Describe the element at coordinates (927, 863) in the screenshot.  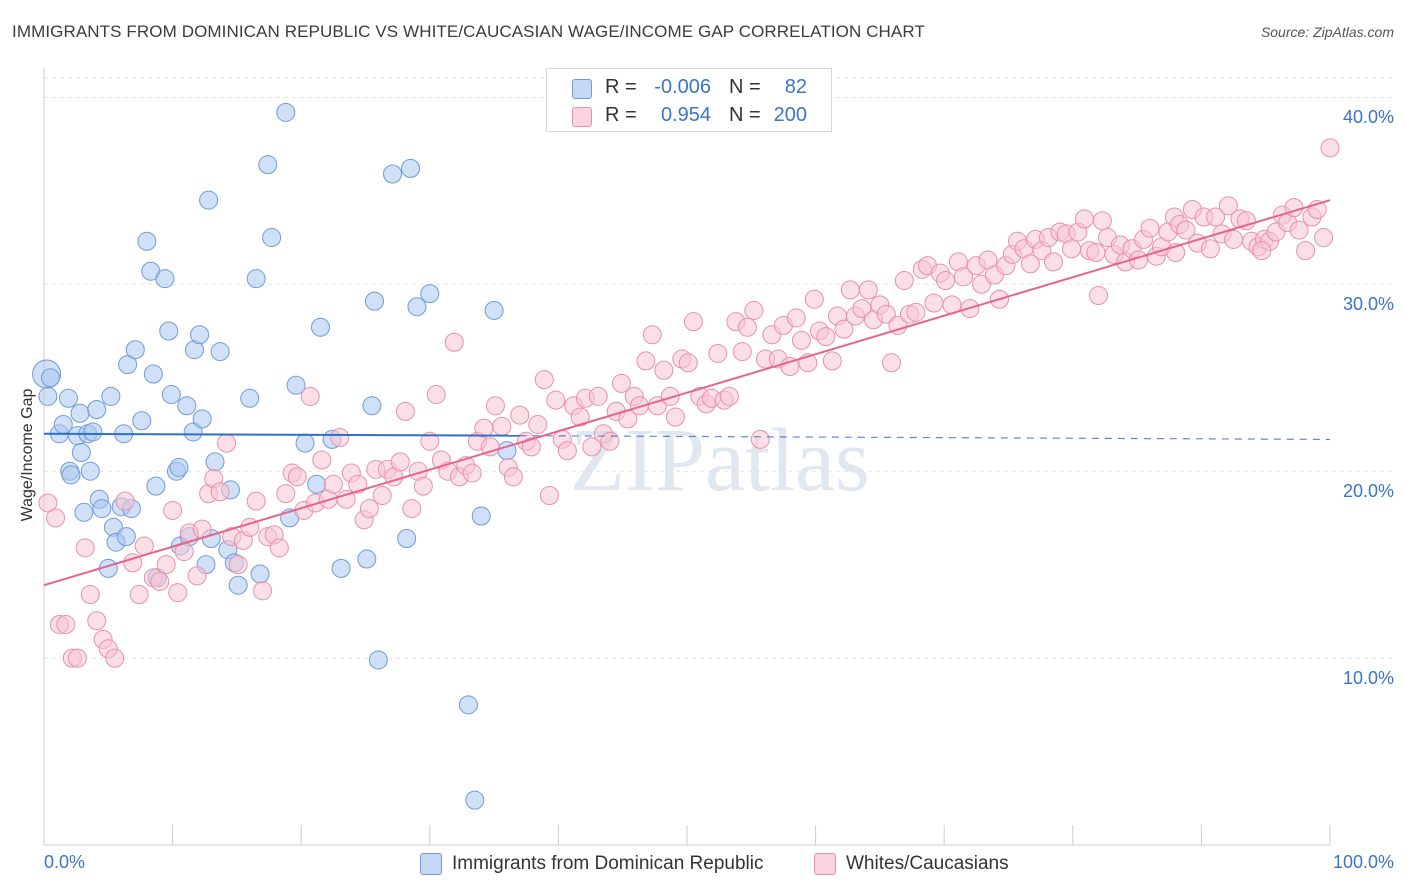
I see `legend-label: Whites/Caucasians` at that location.